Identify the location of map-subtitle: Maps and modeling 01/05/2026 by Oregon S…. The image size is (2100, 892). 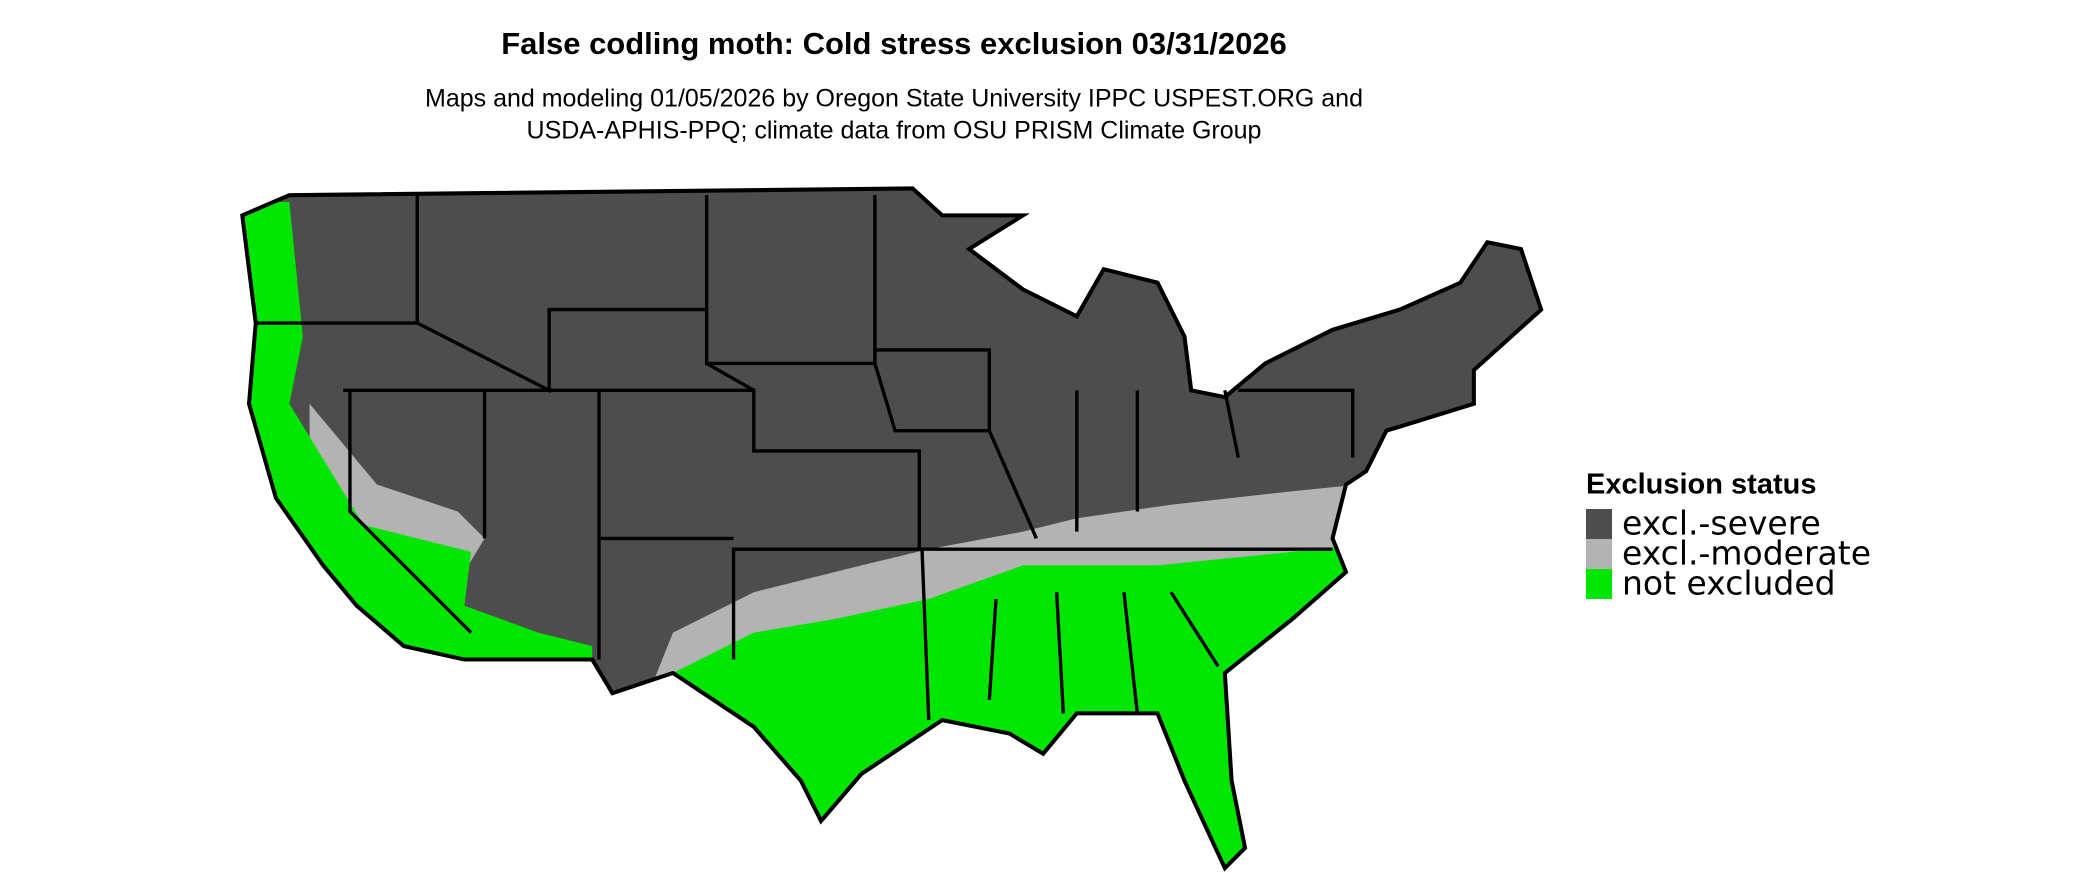
(894, 99).